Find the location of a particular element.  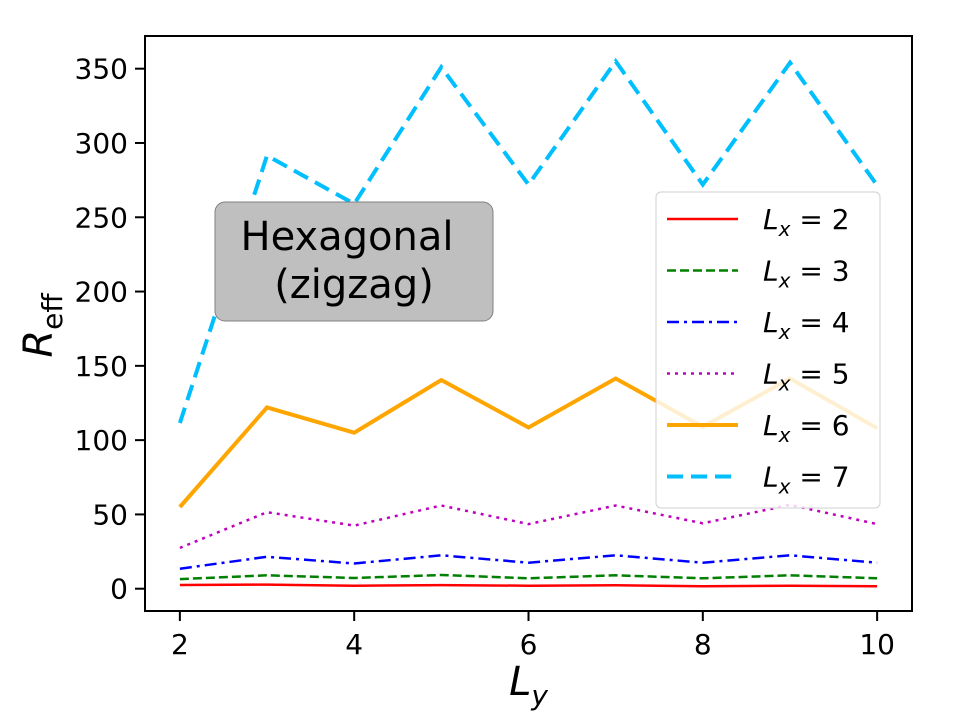

y-tick-label: 300 is located at coordinates (101, 143).